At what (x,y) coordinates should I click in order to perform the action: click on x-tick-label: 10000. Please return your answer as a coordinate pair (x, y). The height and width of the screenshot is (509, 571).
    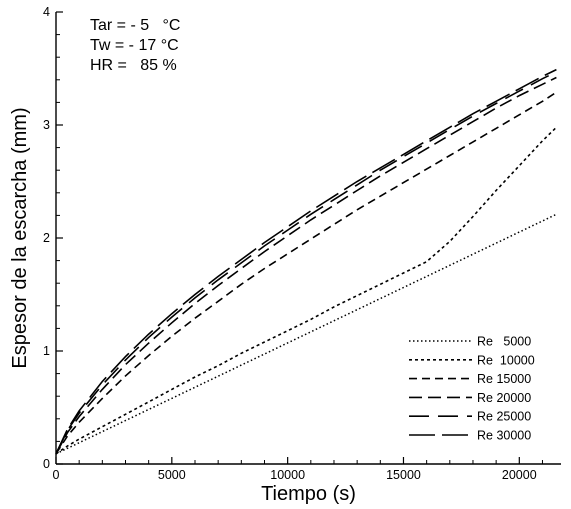
    Looking at the image, I should click on (287, 475).